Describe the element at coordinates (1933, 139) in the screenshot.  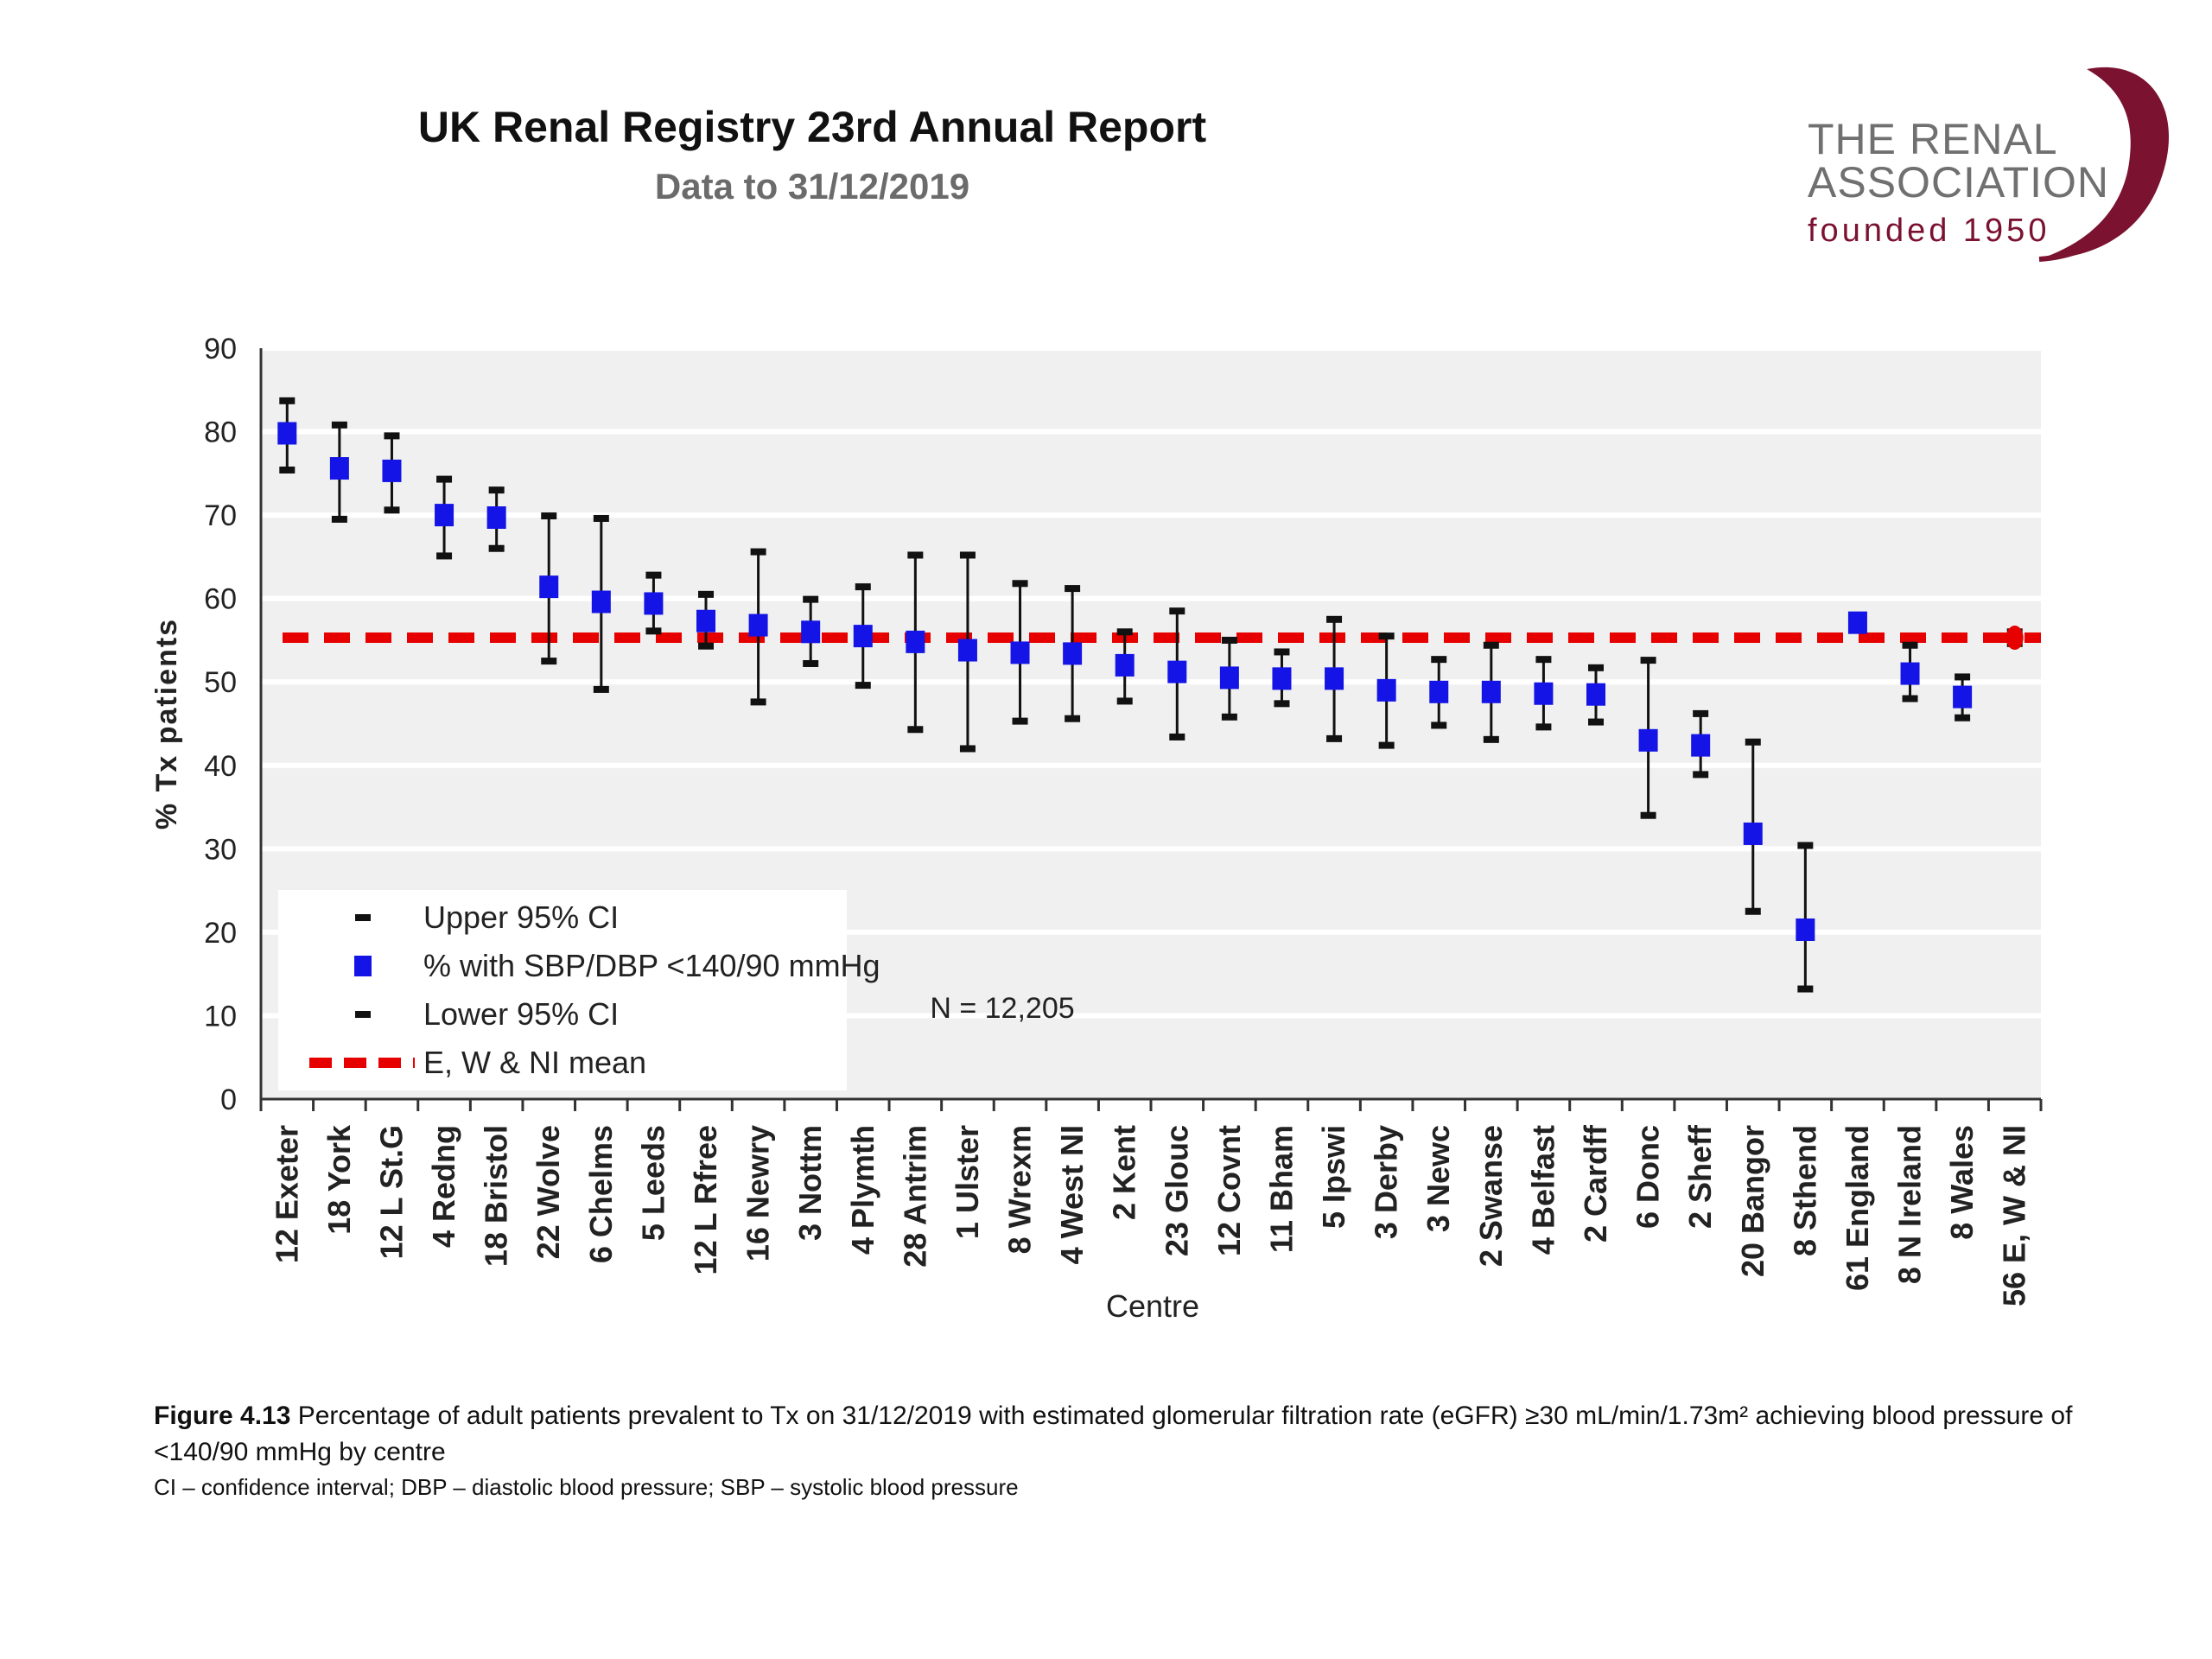
I see `logo-line-1: THE RENAL` at that location.